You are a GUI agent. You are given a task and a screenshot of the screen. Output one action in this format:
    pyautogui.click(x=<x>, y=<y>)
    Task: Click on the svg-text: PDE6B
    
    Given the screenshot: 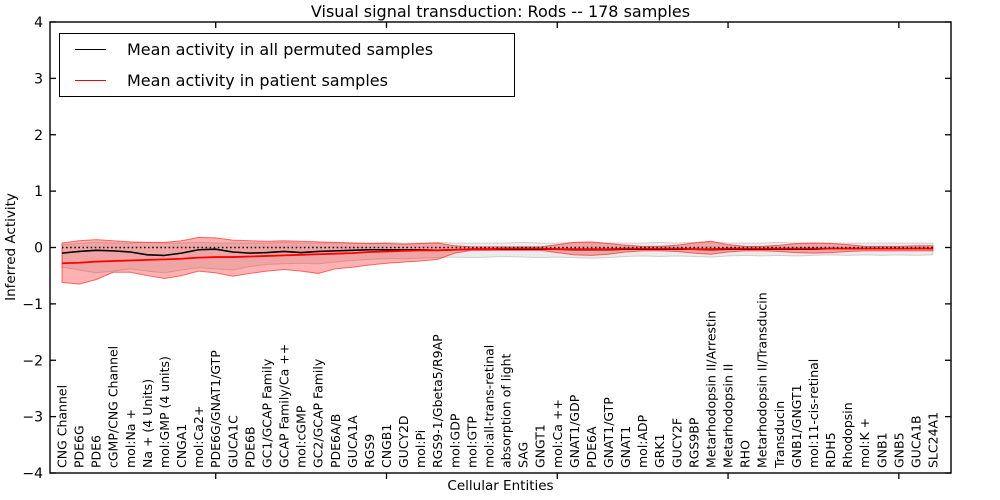 What is the action you would take?
    pyautogui.click(x=249, y=447)
    